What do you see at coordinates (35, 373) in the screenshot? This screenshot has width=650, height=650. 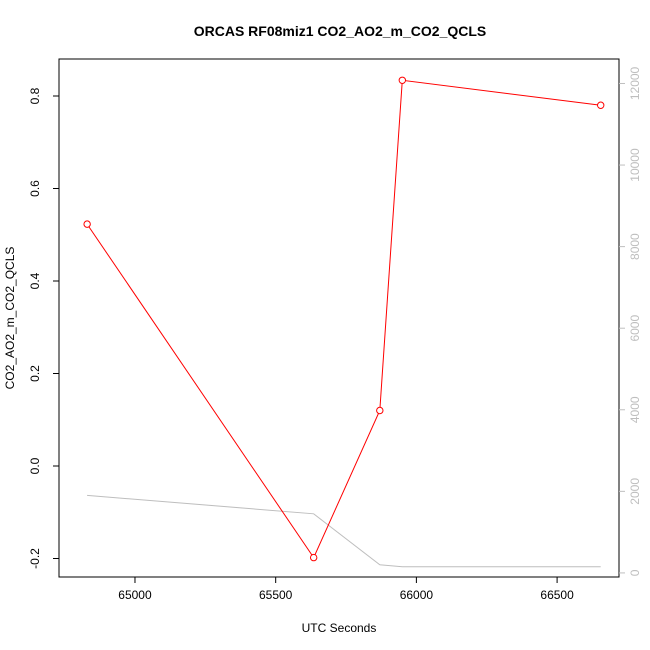 I see `y-tick-label: 0.2` at bounding box center [35, 373].